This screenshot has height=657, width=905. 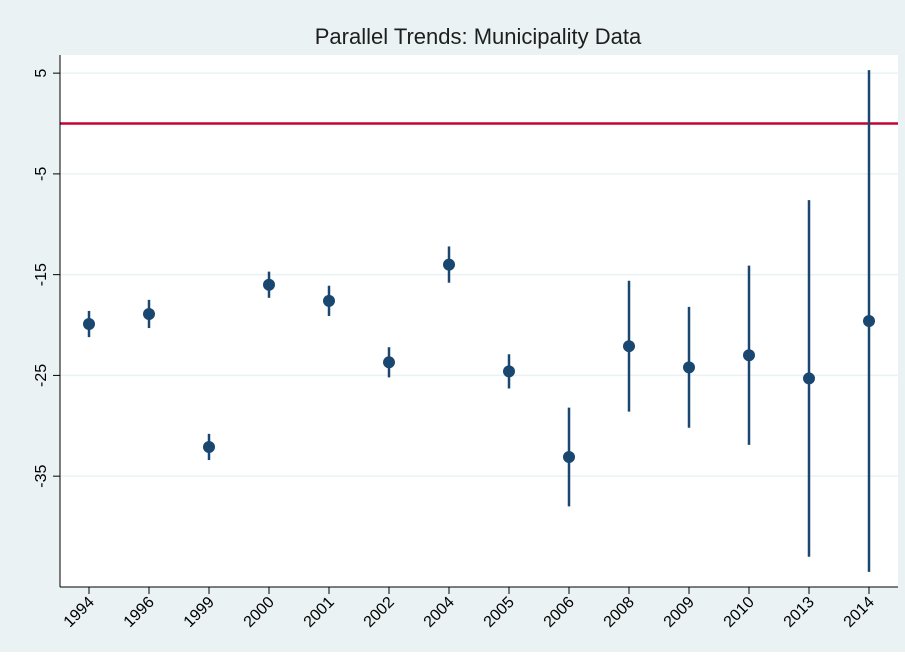 What do you see at coordinates (478, 36) in the screenshot?
I see `chart-title: Parallel Trends: Municipality Data` at bounding box center [478, 36].